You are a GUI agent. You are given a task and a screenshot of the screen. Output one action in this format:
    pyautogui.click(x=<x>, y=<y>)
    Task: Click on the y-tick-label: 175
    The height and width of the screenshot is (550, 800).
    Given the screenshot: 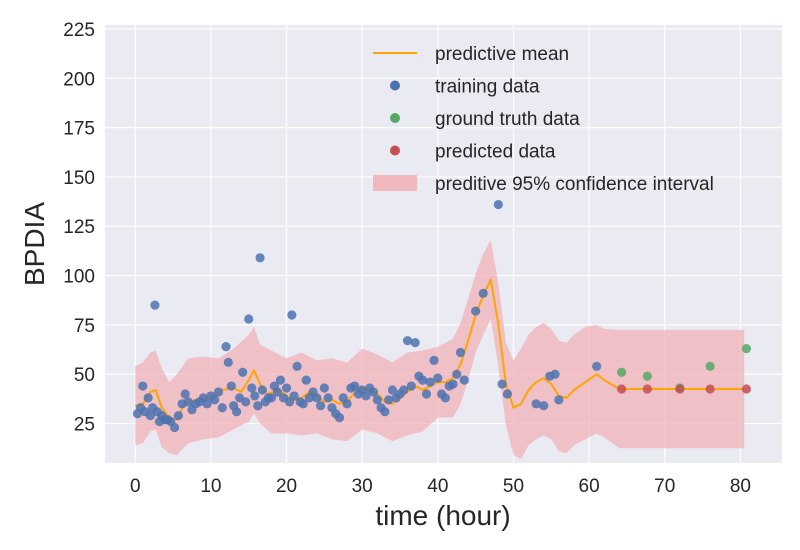 What is the action you would take?
    pyautogui.click(x=79, y=129)
    